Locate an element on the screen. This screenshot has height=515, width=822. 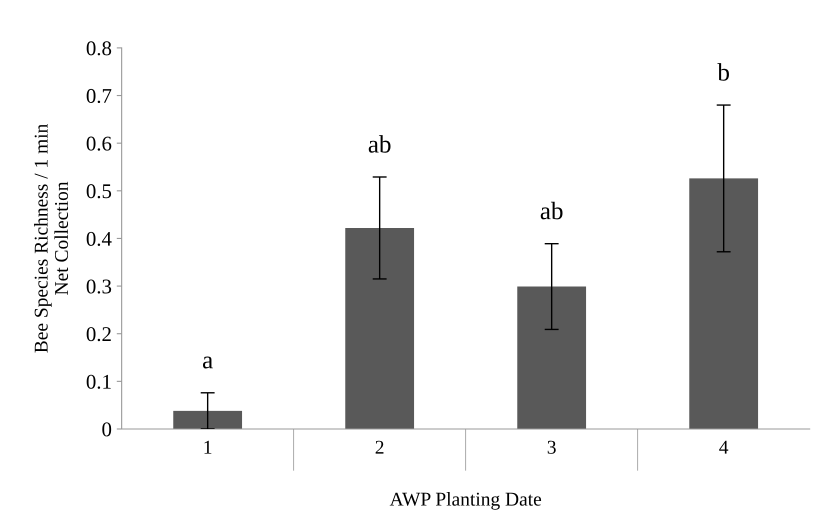
annotation: b is located at coordinates (723, 72).